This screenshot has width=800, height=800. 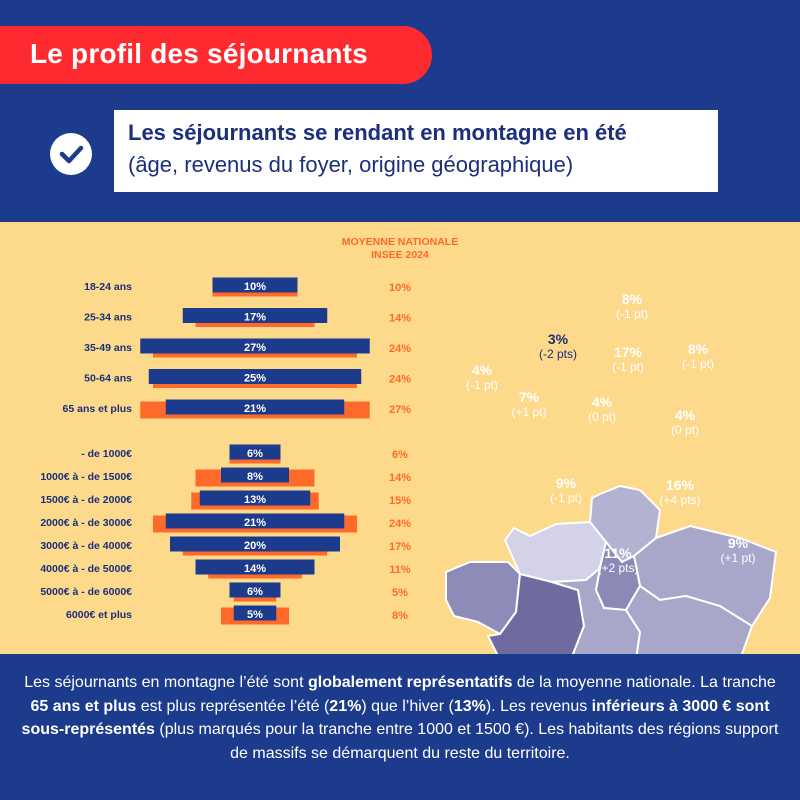 I want to click on conclusion-emphasis: 65 ans et plus, so click(x=83, y=706).